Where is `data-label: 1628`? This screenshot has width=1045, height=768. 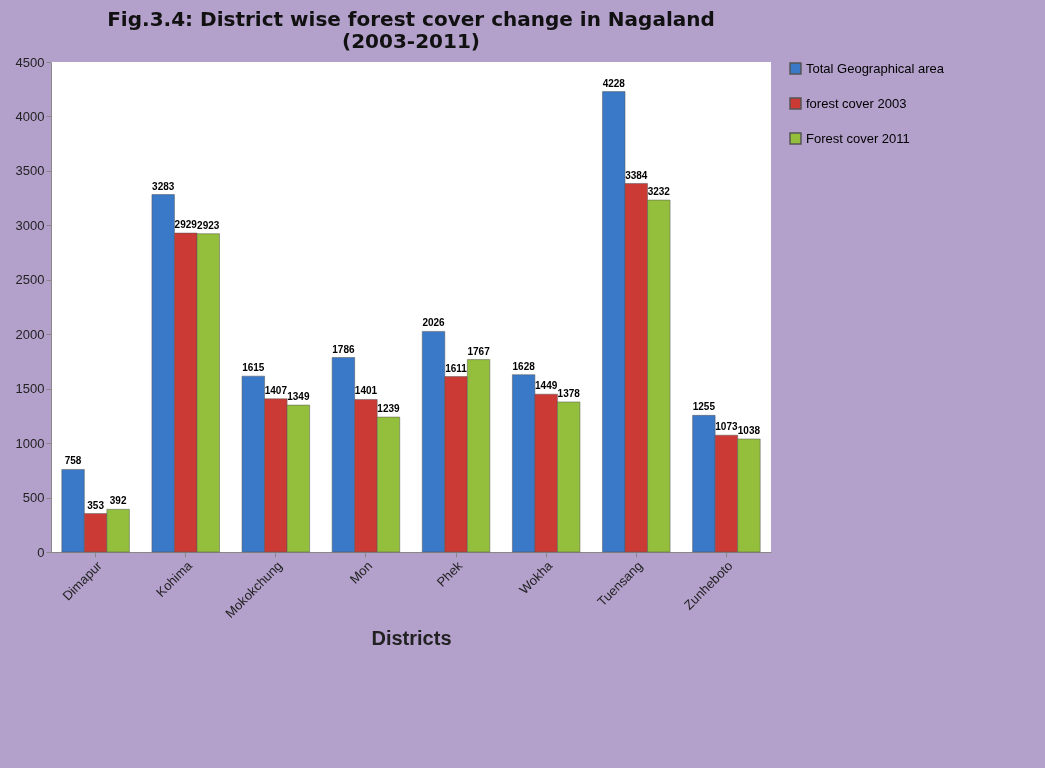
data-label: 1628 is located at coordinates (524, 366).